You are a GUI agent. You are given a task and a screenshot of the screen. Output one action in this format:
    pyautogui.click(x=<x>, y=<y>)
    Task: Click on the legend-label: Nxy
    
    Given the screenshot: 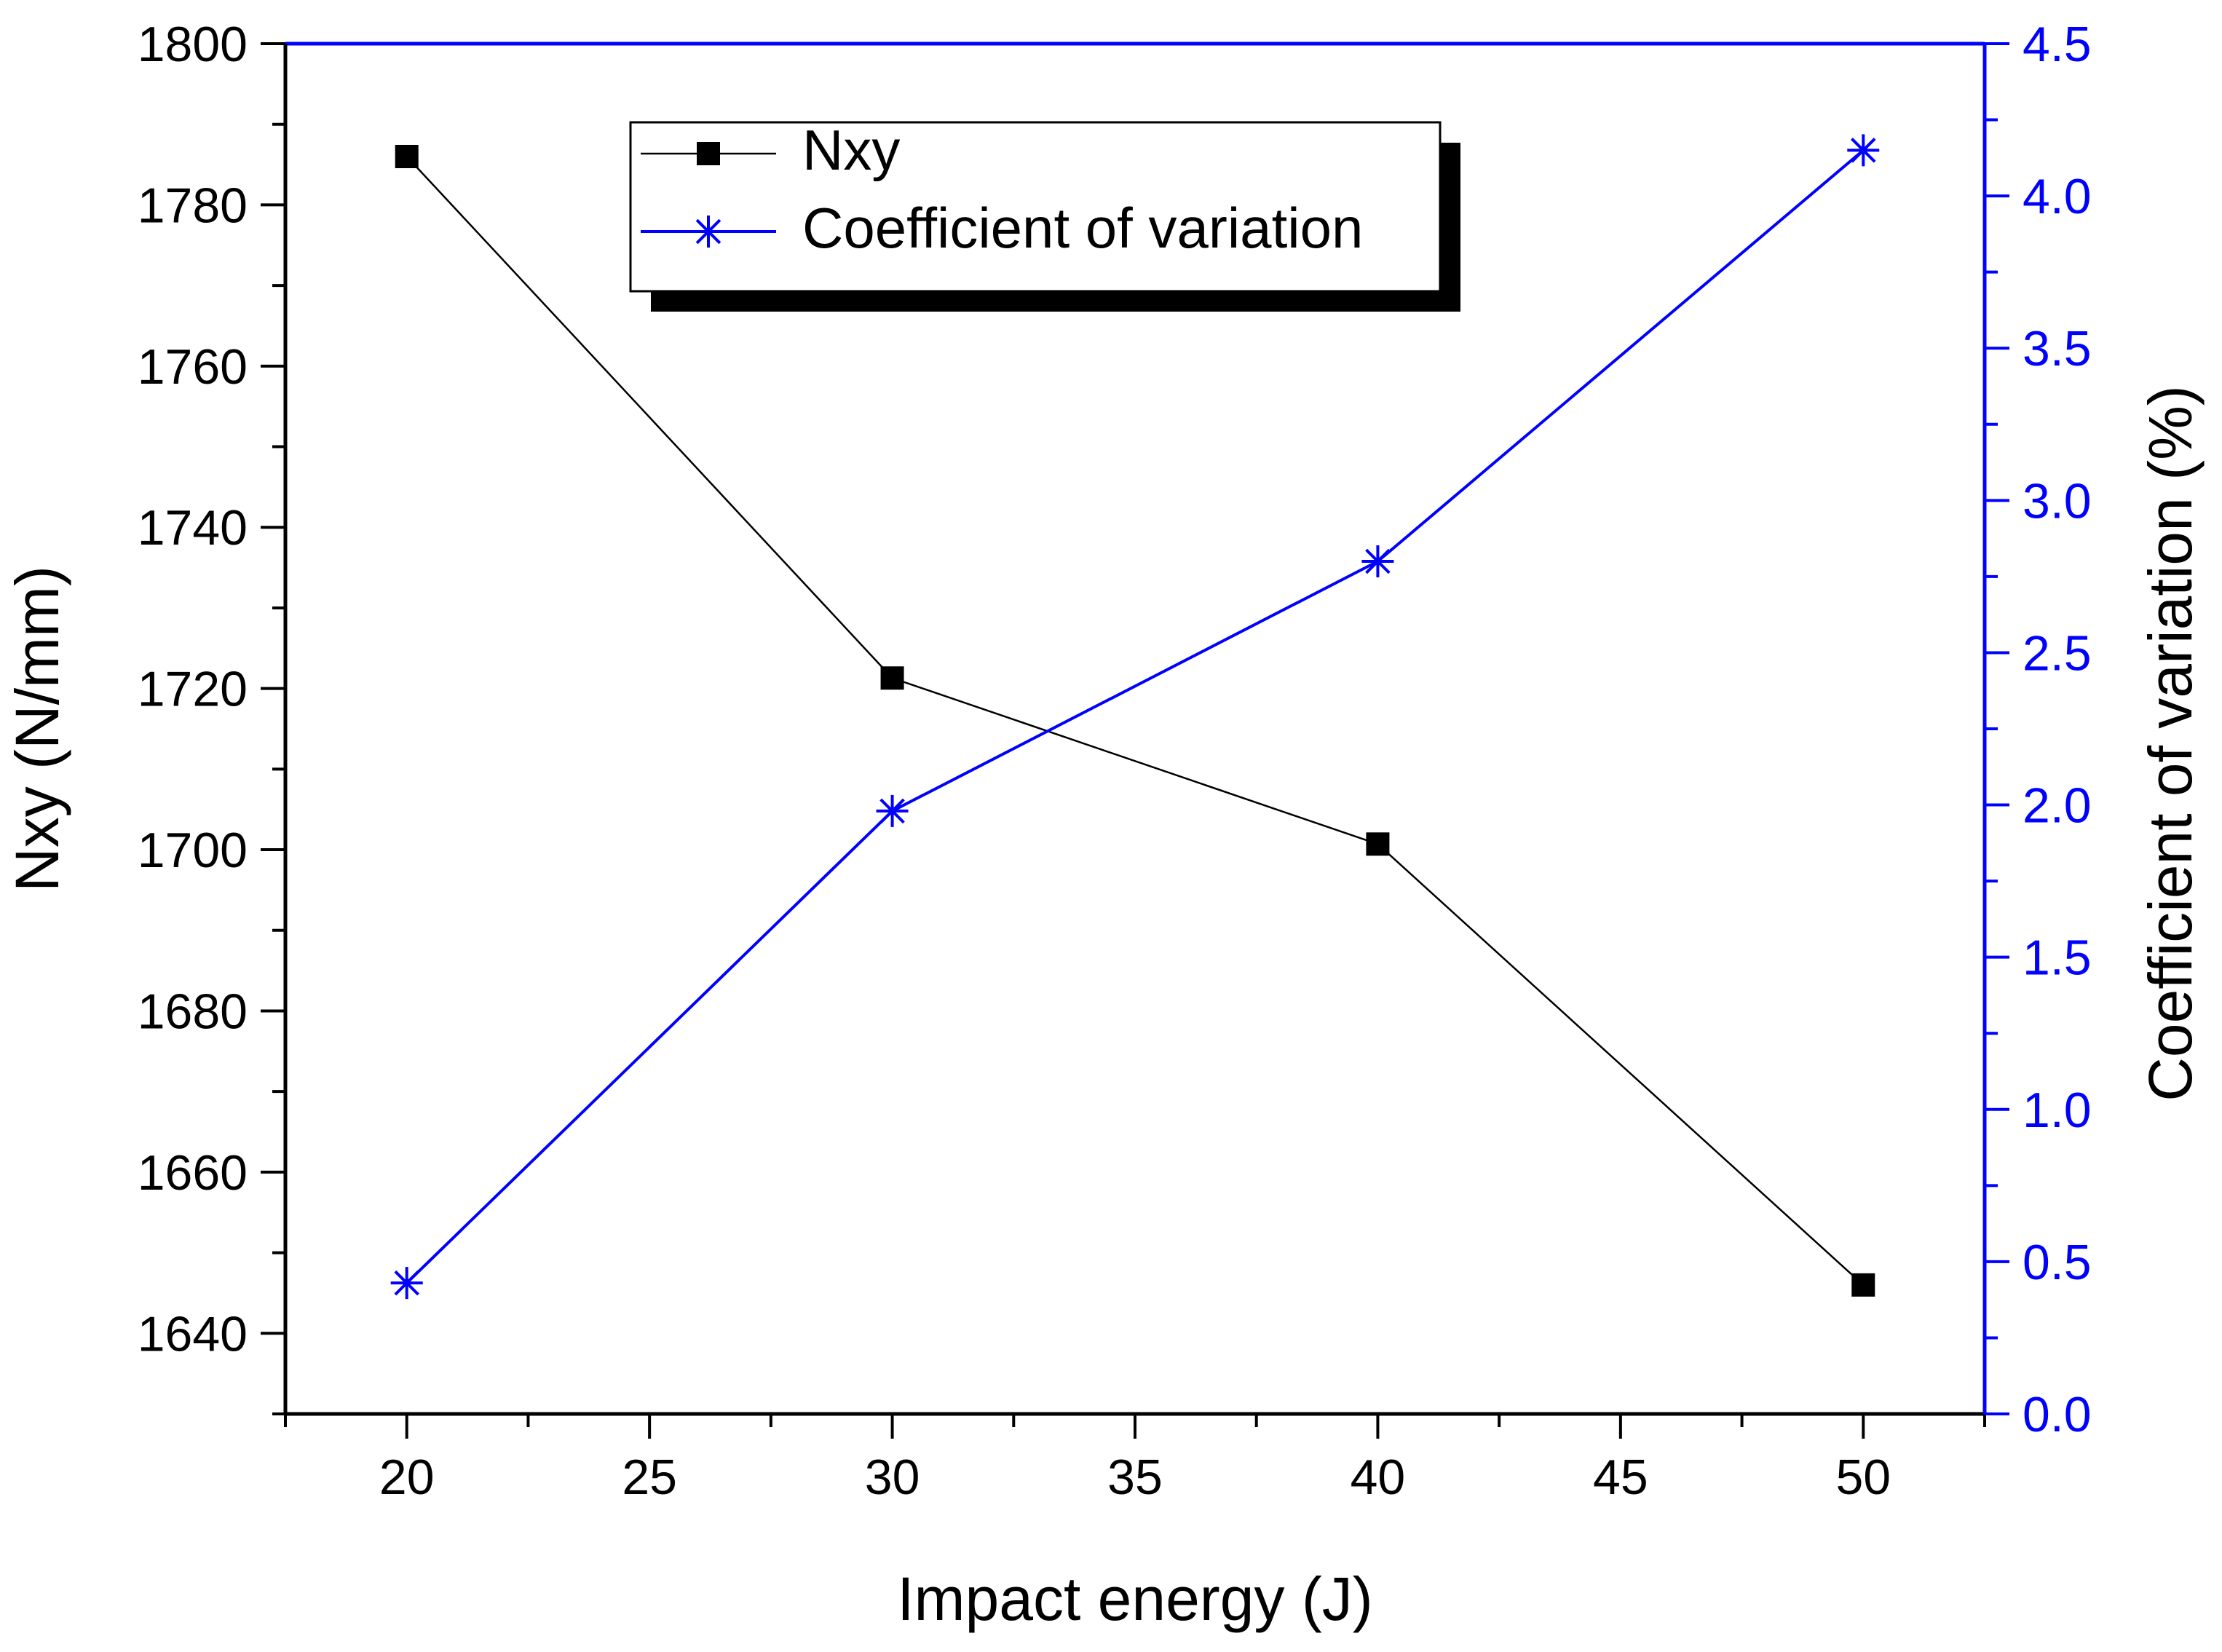 What is the action you would take?
    pyautogui.click(x=851, y=150)
    